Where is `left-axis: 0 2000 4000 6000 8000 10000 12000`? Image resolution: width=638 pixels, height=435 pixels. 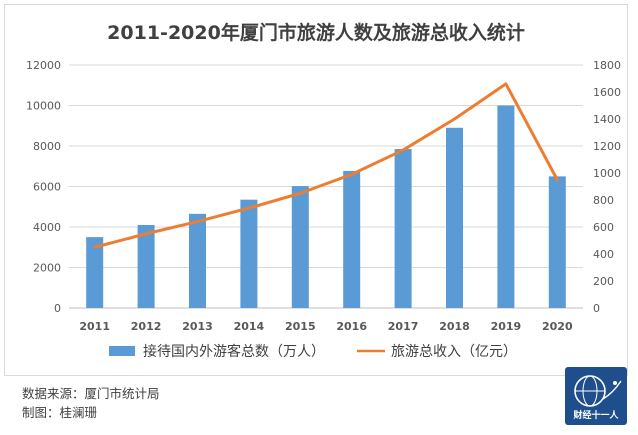
left-axis: 0 2000 4000 6000 8000 10000 12000 is located at coordinates (43, 187).